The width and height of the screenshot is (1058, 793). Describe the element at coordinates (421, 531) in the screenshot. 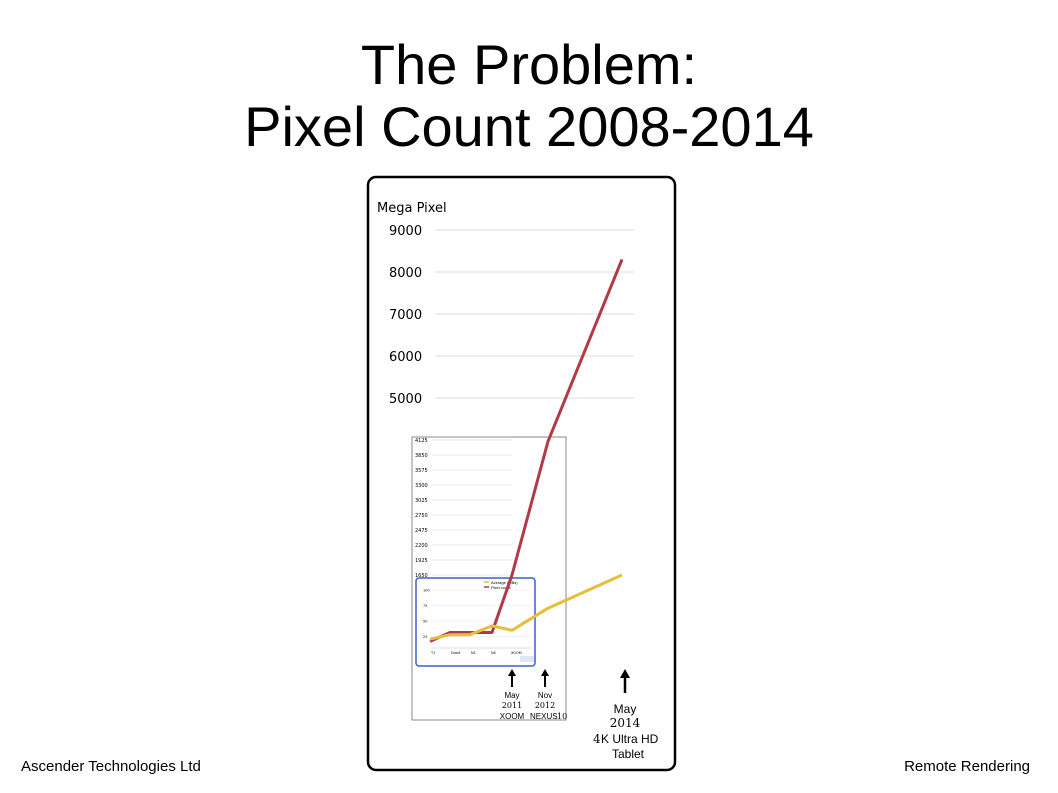

I see `inner-y-tick-label: 2475` at that location.